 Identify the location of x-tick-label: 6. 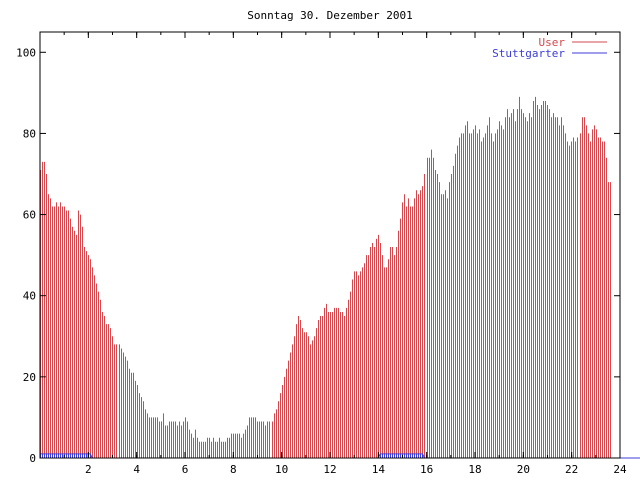
(185, 469).